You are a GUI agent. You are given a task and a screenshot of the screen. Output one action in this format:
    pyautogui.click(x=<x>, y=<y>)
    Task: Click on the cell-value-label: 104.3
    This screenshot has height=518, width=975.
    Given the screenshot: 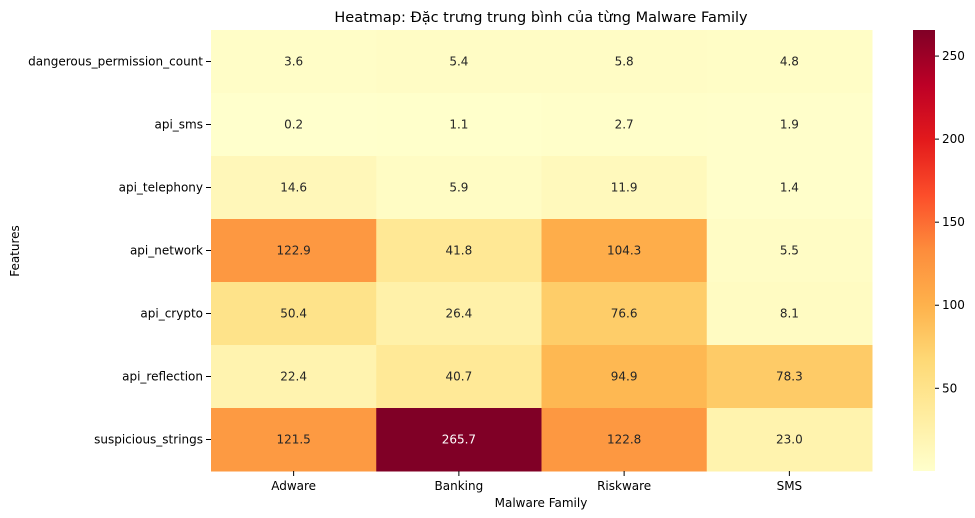 What is the action you would take?
    pyautogui.click(x=624, y=251)
    